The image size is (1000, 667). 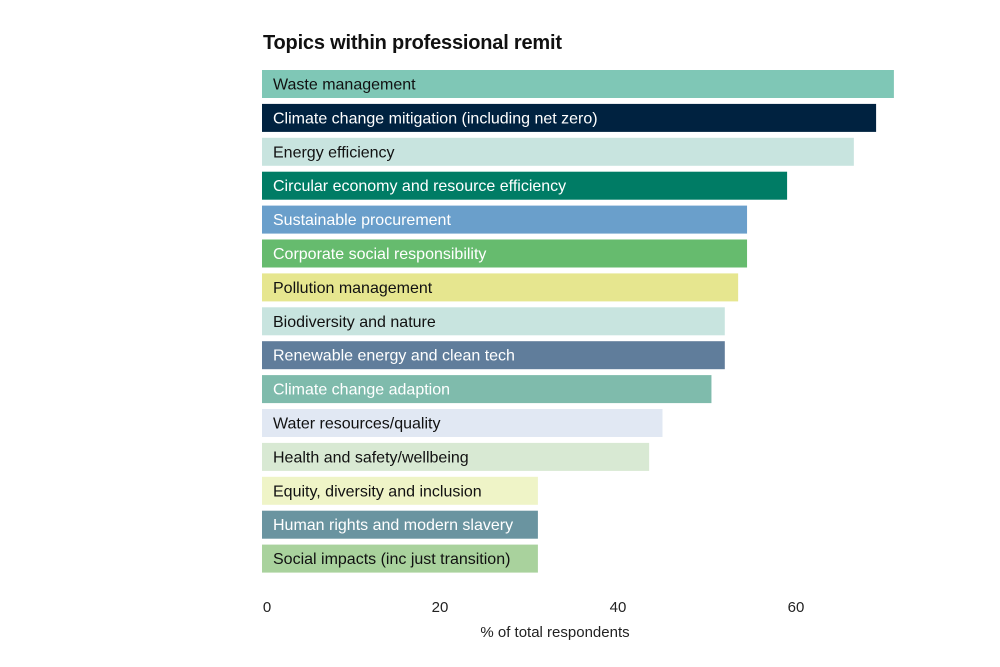 What do you see at coordinates (361, 390) in the screenshot?
I see `bar-label: Climate change adaption` at bounding box center [361, 390].